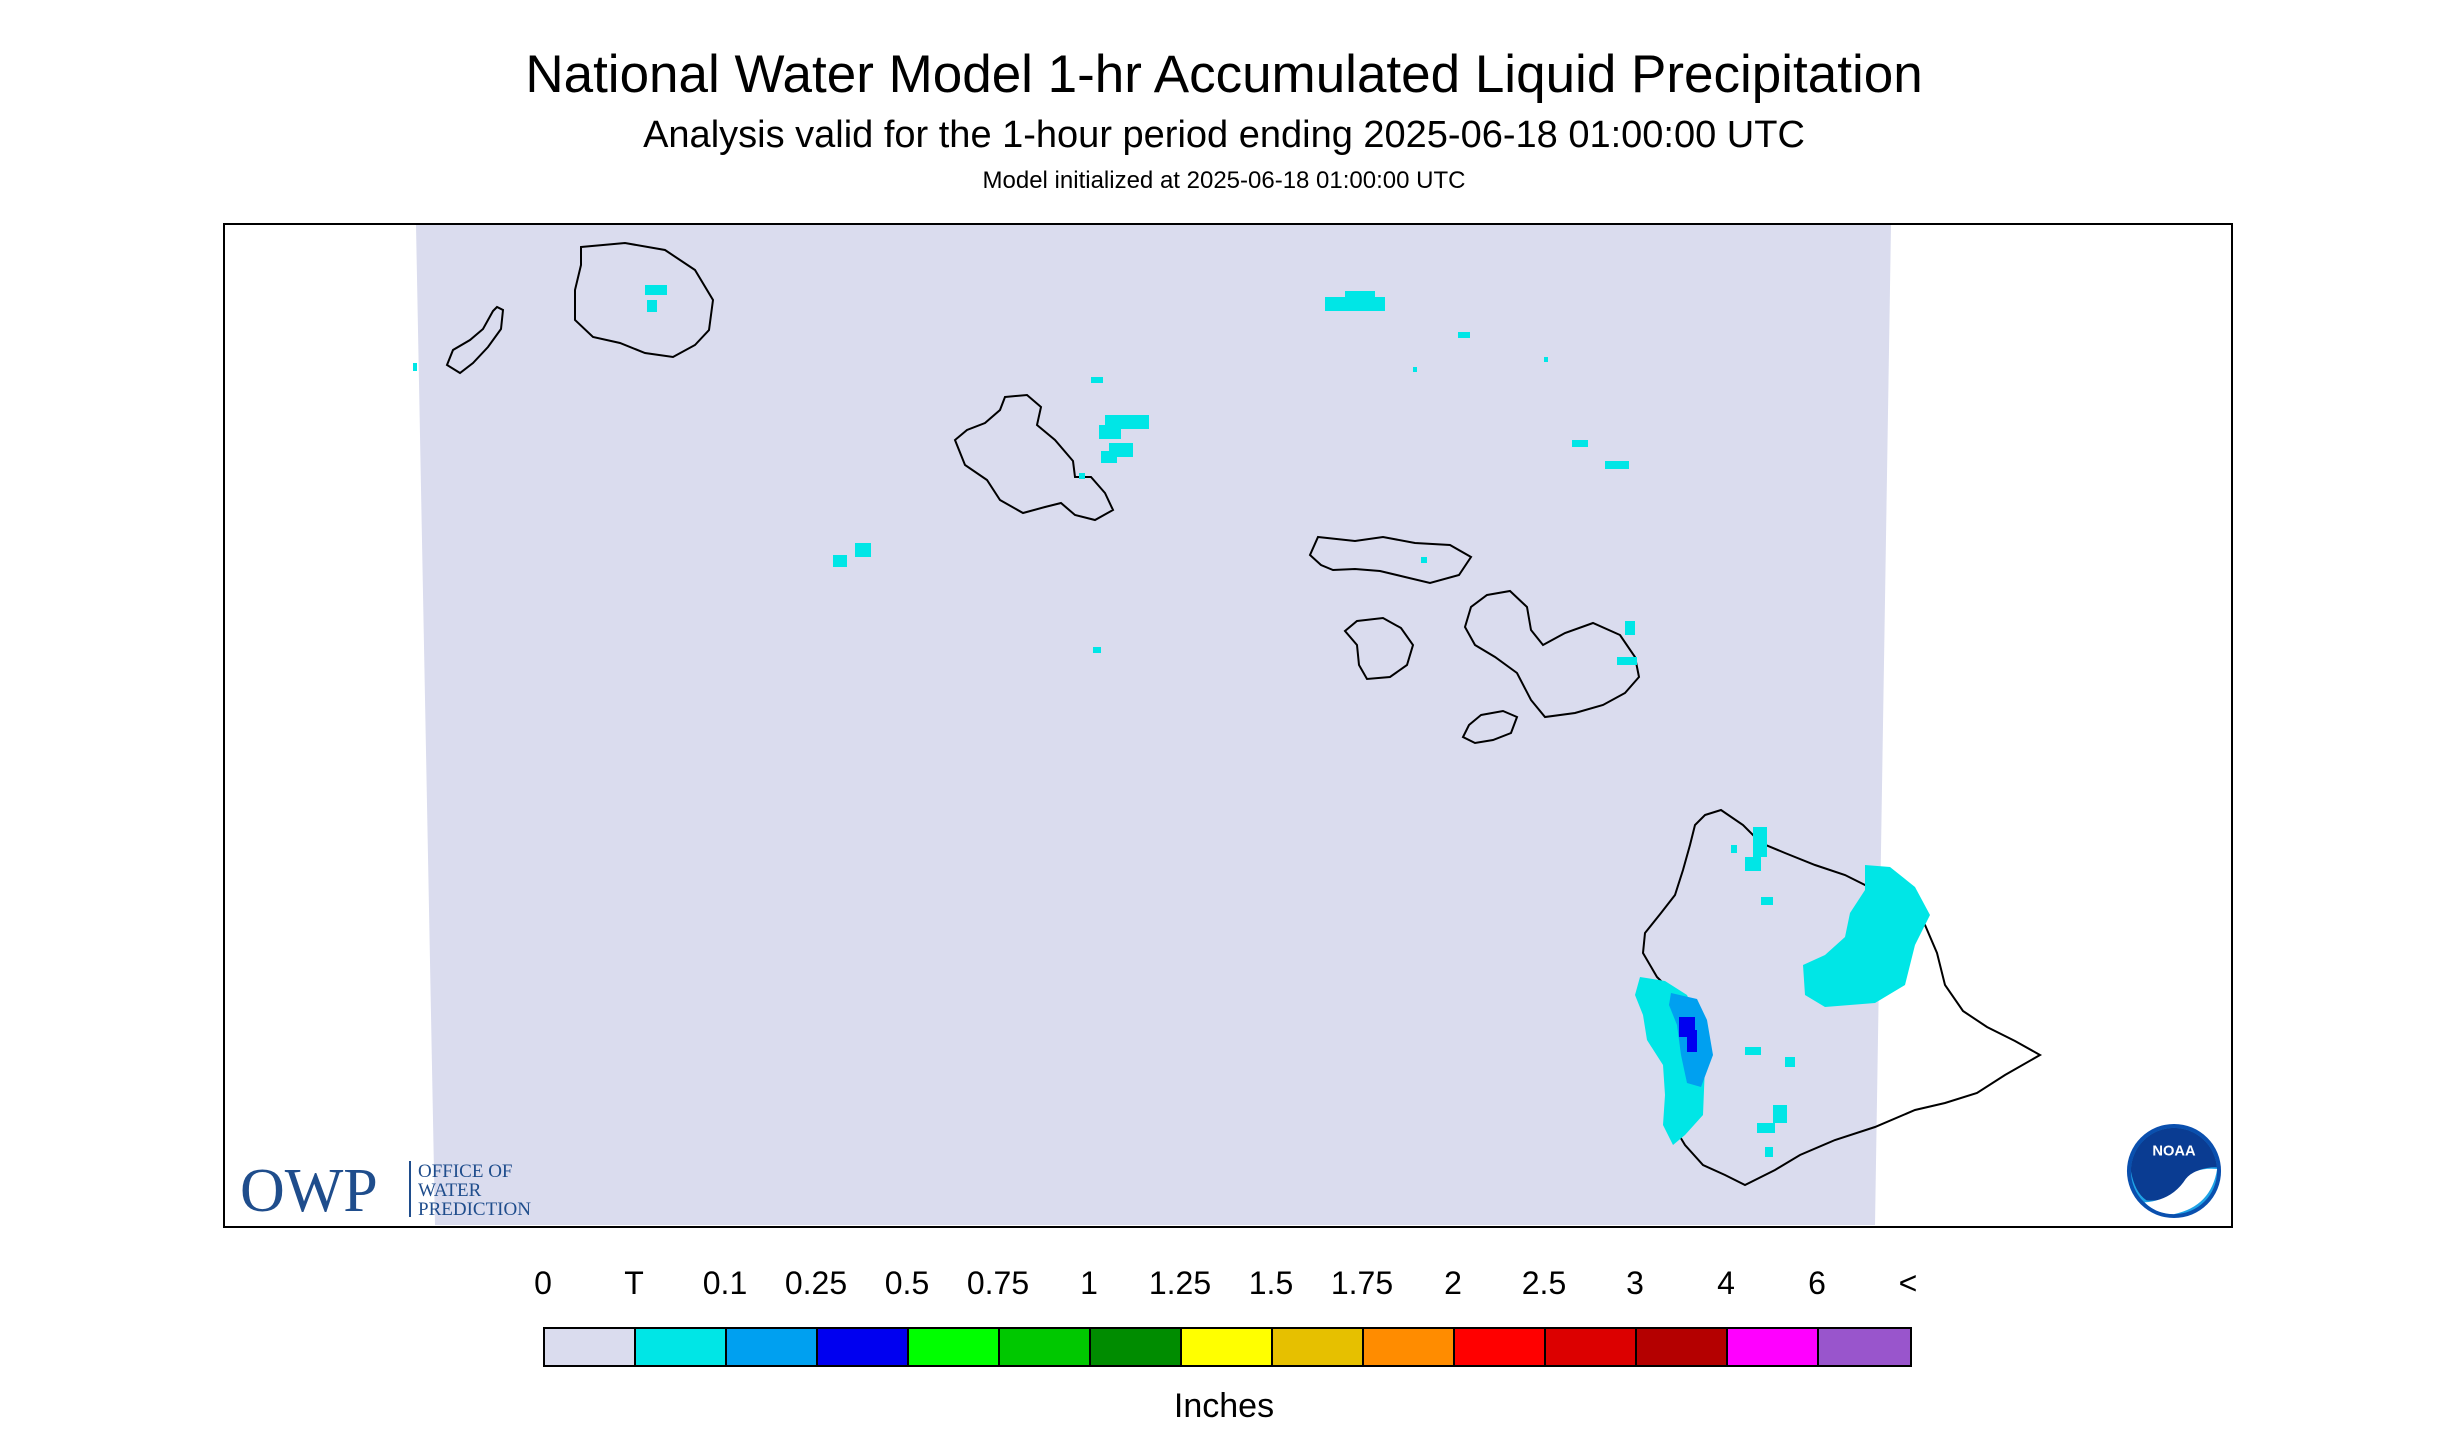  Describe the element at coordinates (385, 1188) in the screenshot. I see `owp-logo: OWP OFFICE OF WATER PREDICTION` at that location.